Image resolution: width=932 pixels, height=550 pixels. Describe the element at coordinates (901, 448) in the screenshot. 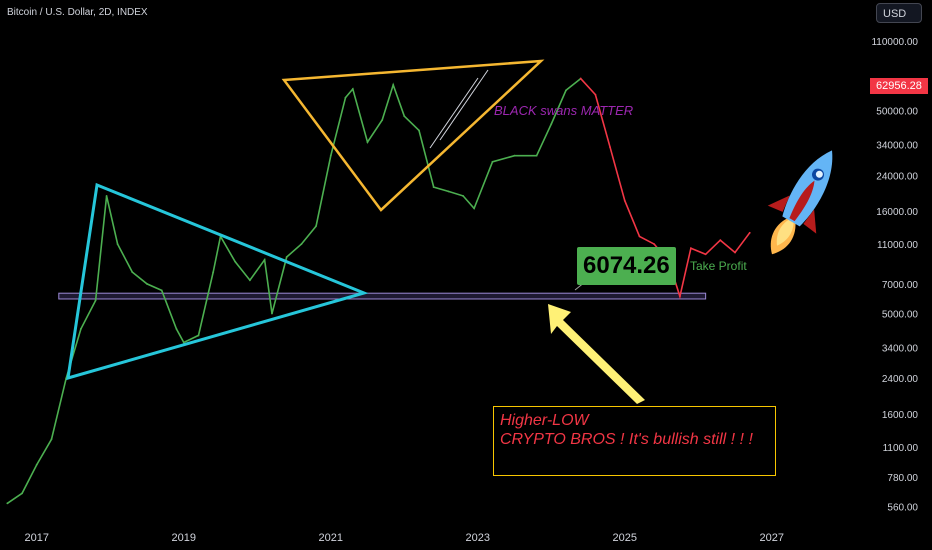

I see `y-tick-label-12: 1100.00` at that location.